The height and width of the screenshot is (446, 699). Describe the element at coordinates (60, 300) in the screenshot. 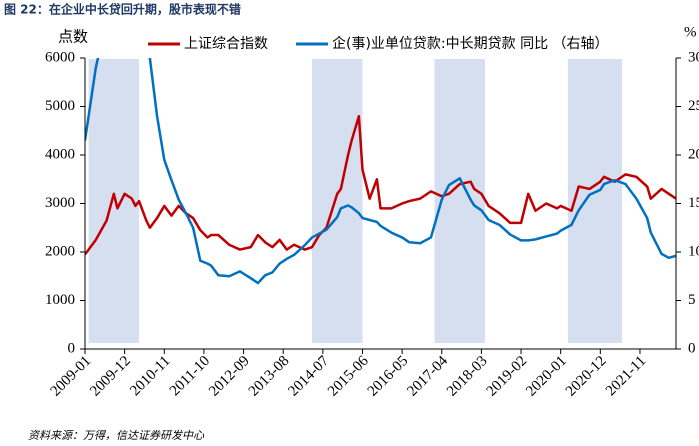

I see `y-tick-label: 1000` at that location.